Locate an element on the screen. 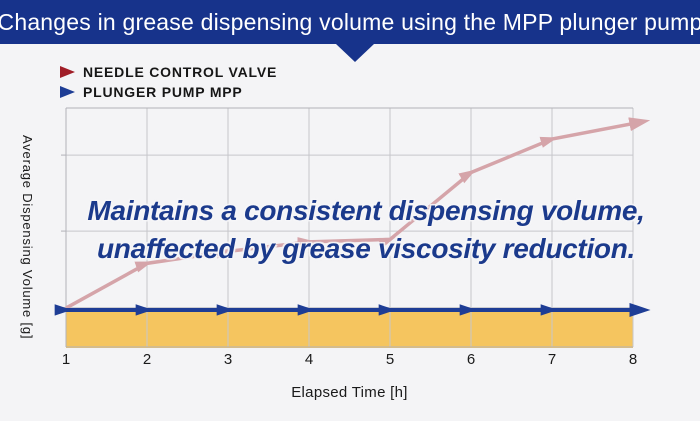  x-tick-label: 6 is located at coordinates (471, 359).